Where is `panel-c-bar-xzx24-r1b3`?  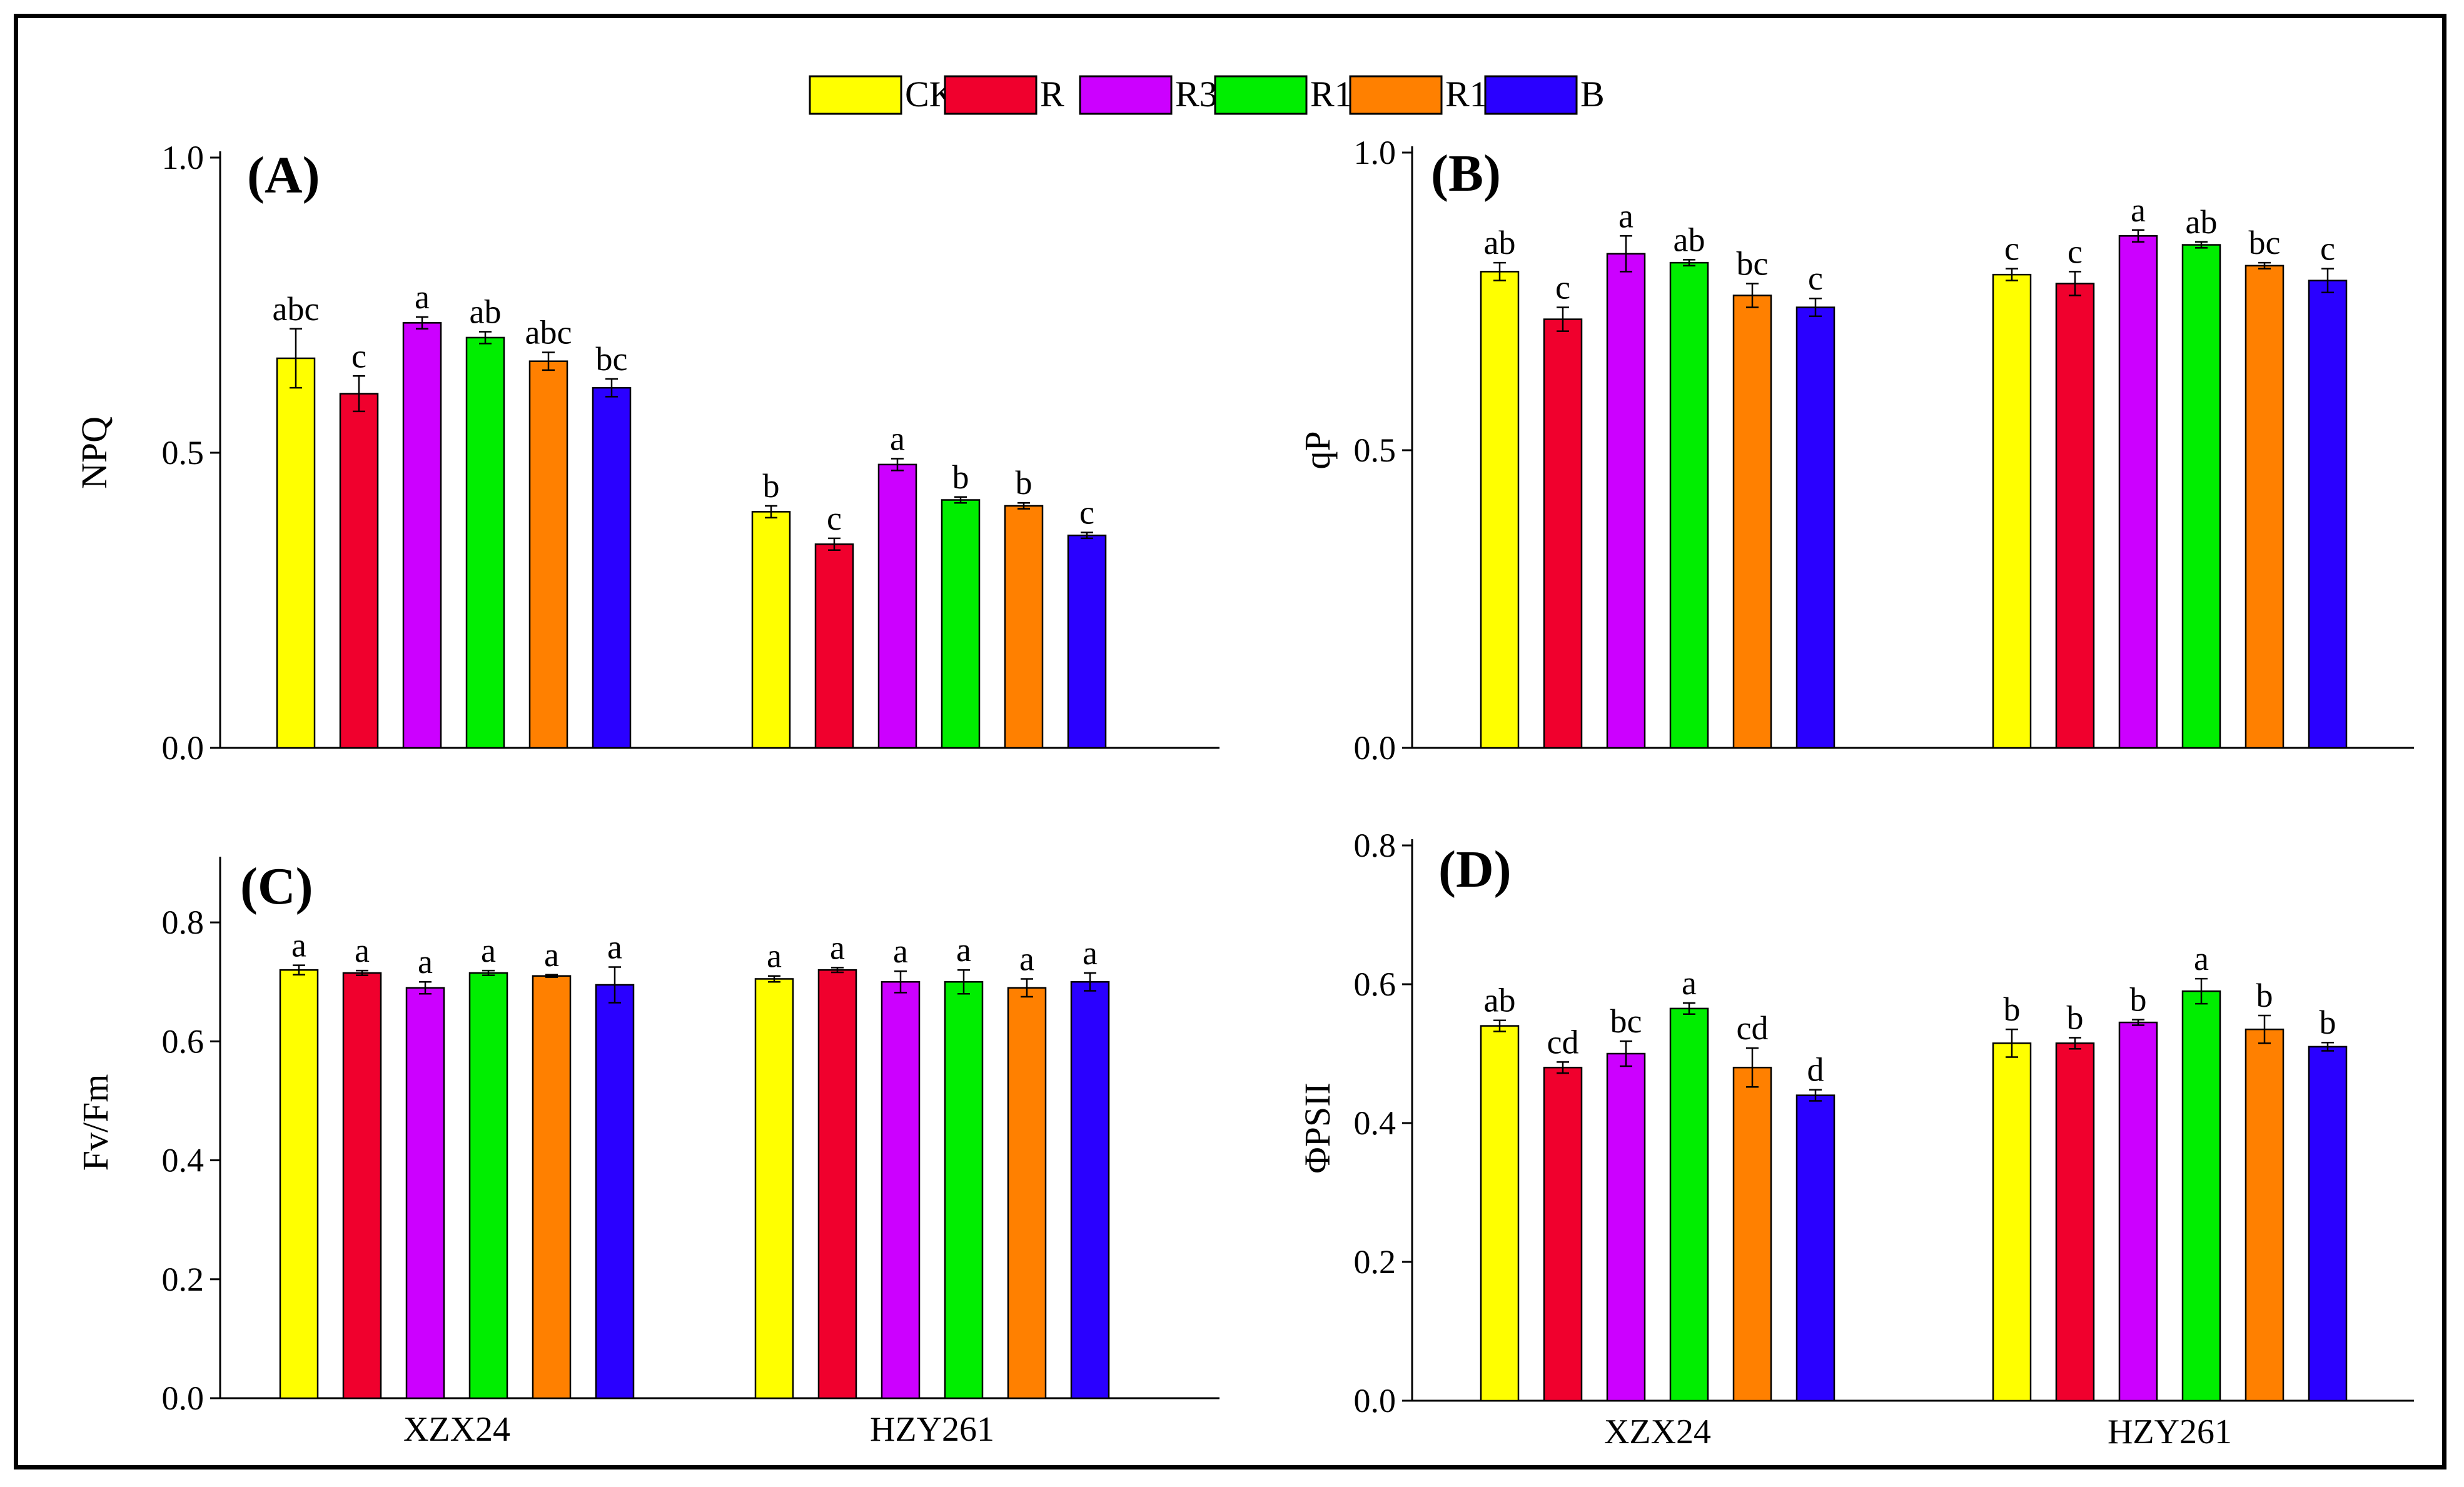 panel-c-bar-xzx24-r1b3 is located at coordinates (552, 1187).